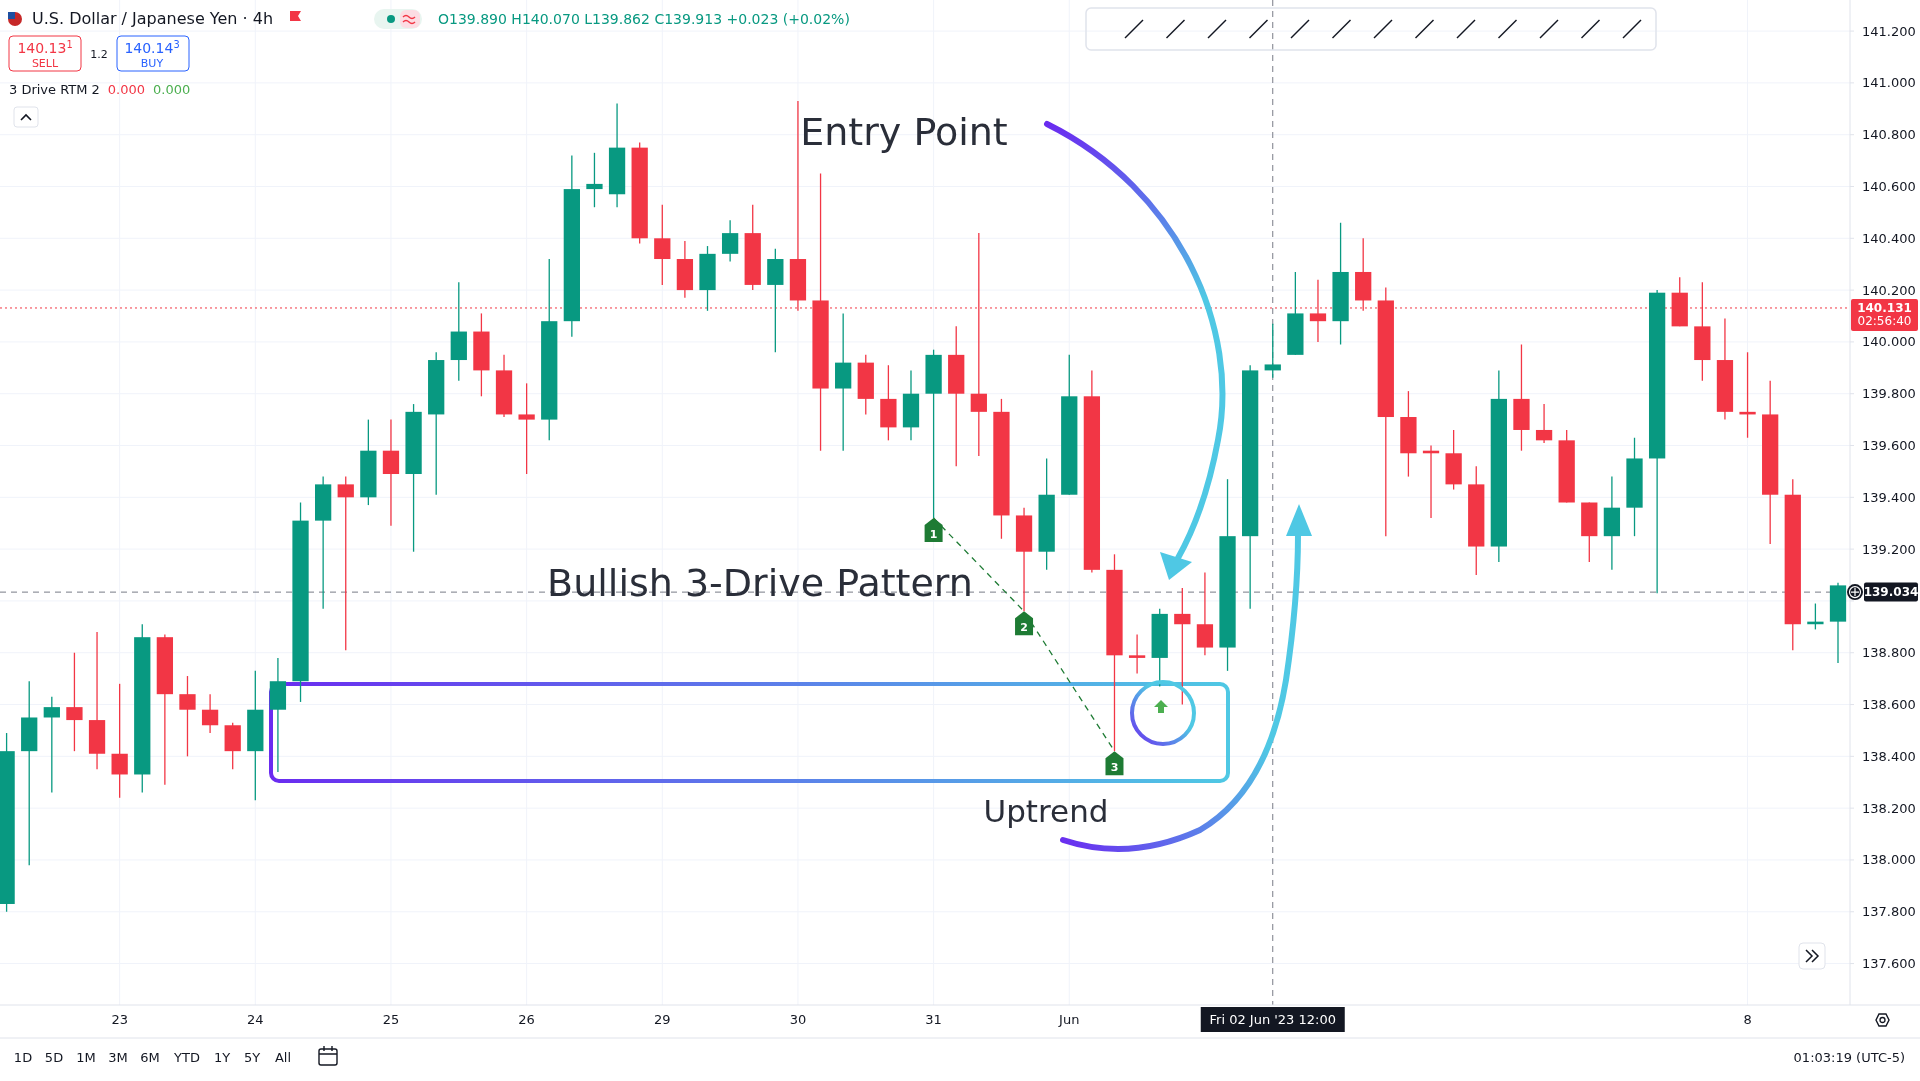  I want to click on y-tick-label: 139.400, so click(1889, 497).